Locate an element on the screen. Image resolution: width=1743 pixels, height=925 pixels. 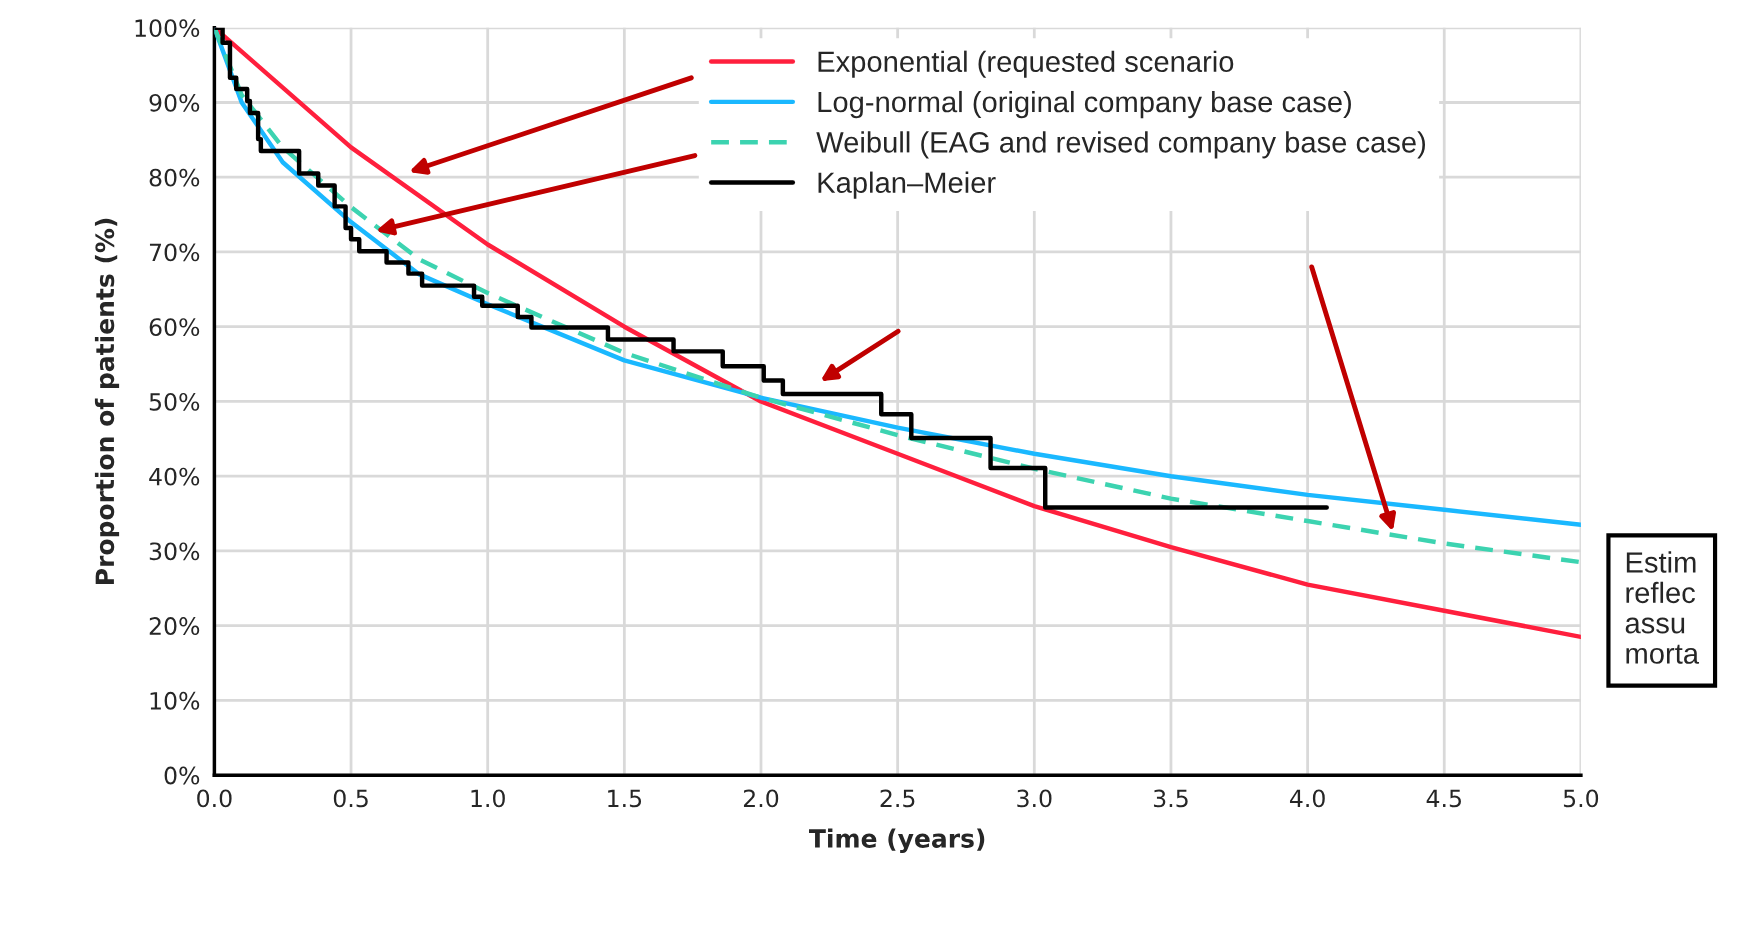
x-tick-label: 5.0 is located at coordinates (1581, 798).